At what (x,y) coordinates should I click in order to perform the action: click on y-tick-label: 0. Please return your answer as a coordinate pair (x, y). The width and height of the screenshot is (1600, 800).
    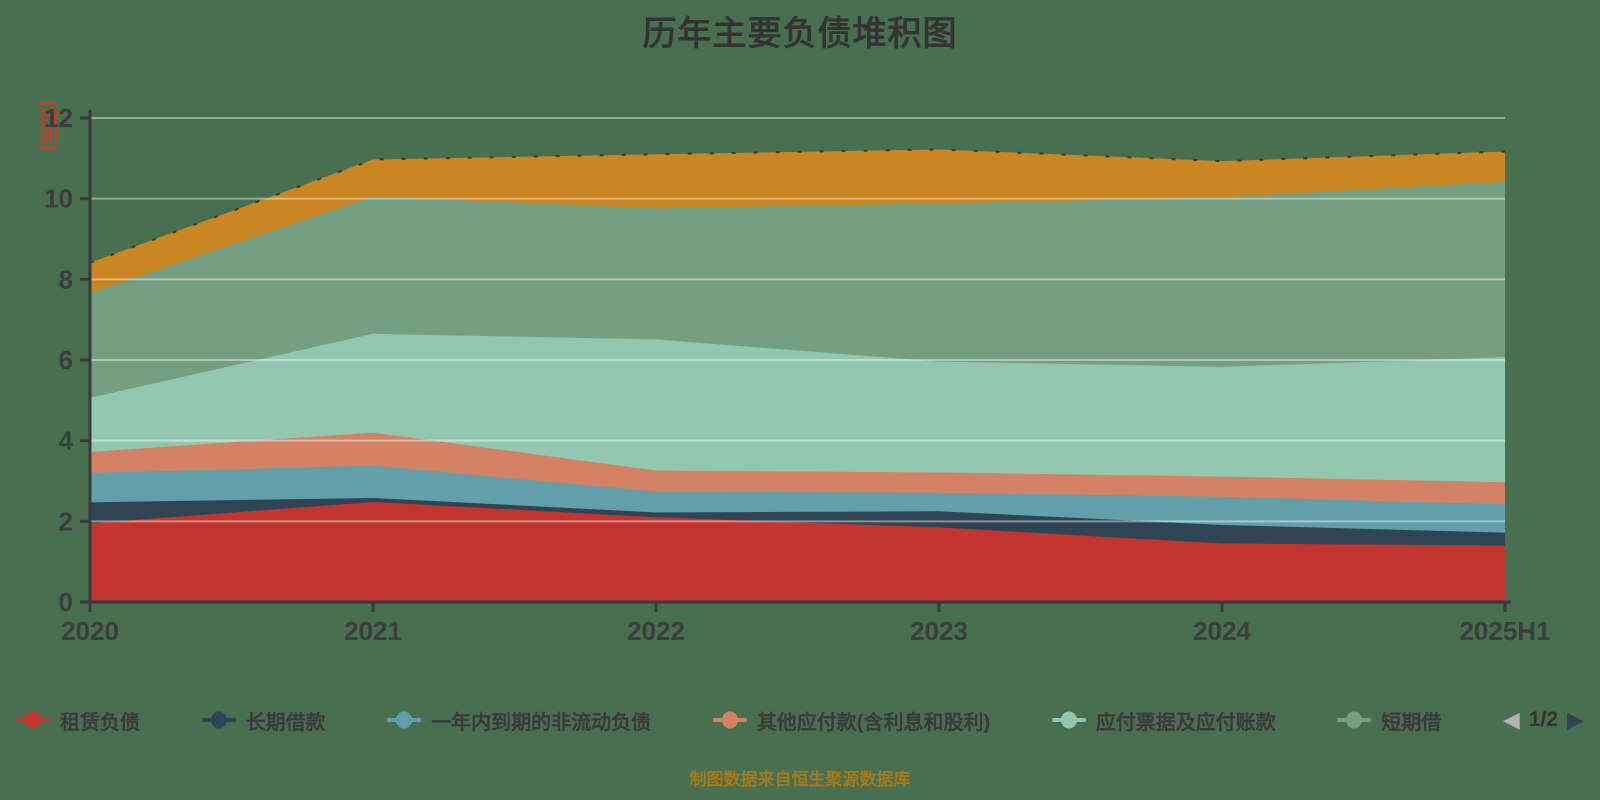
    Looking at the image, I should click on (66, 602).